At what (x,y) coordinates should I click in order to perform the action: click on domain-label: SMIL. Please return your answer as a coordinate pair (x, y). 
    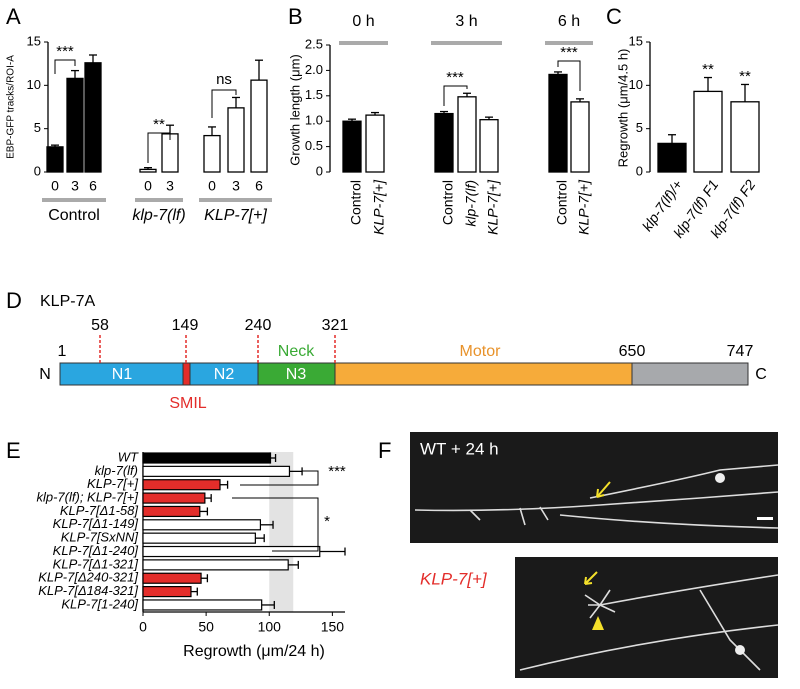
    Looking at the image, I should click on (187, 403).